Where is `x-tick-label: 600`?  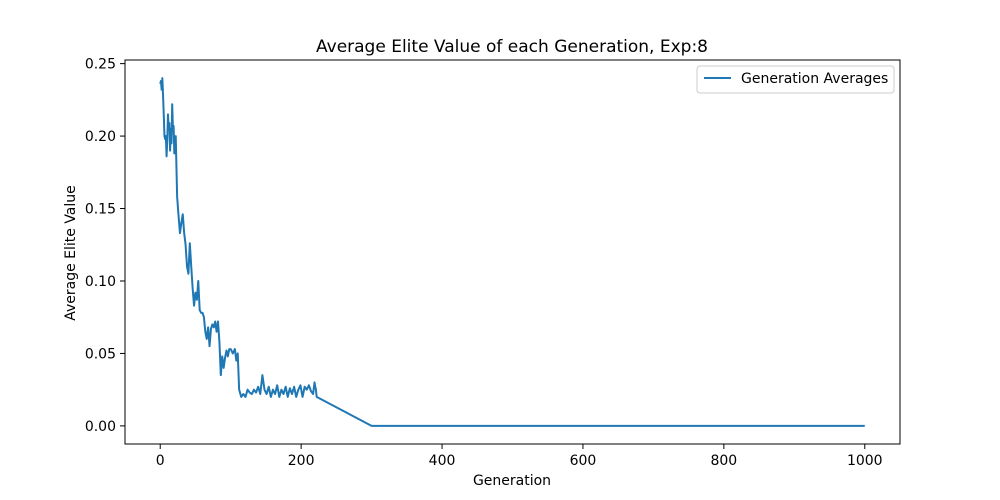
x-tick-label: 600 is located at coordinates (583, 461).